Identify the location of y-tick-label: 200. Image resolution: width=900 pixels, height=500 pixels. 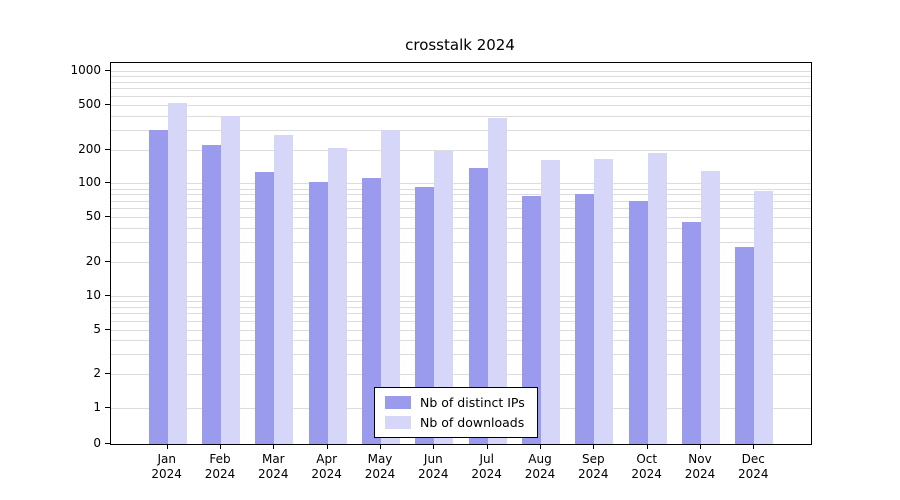
(89, 148).